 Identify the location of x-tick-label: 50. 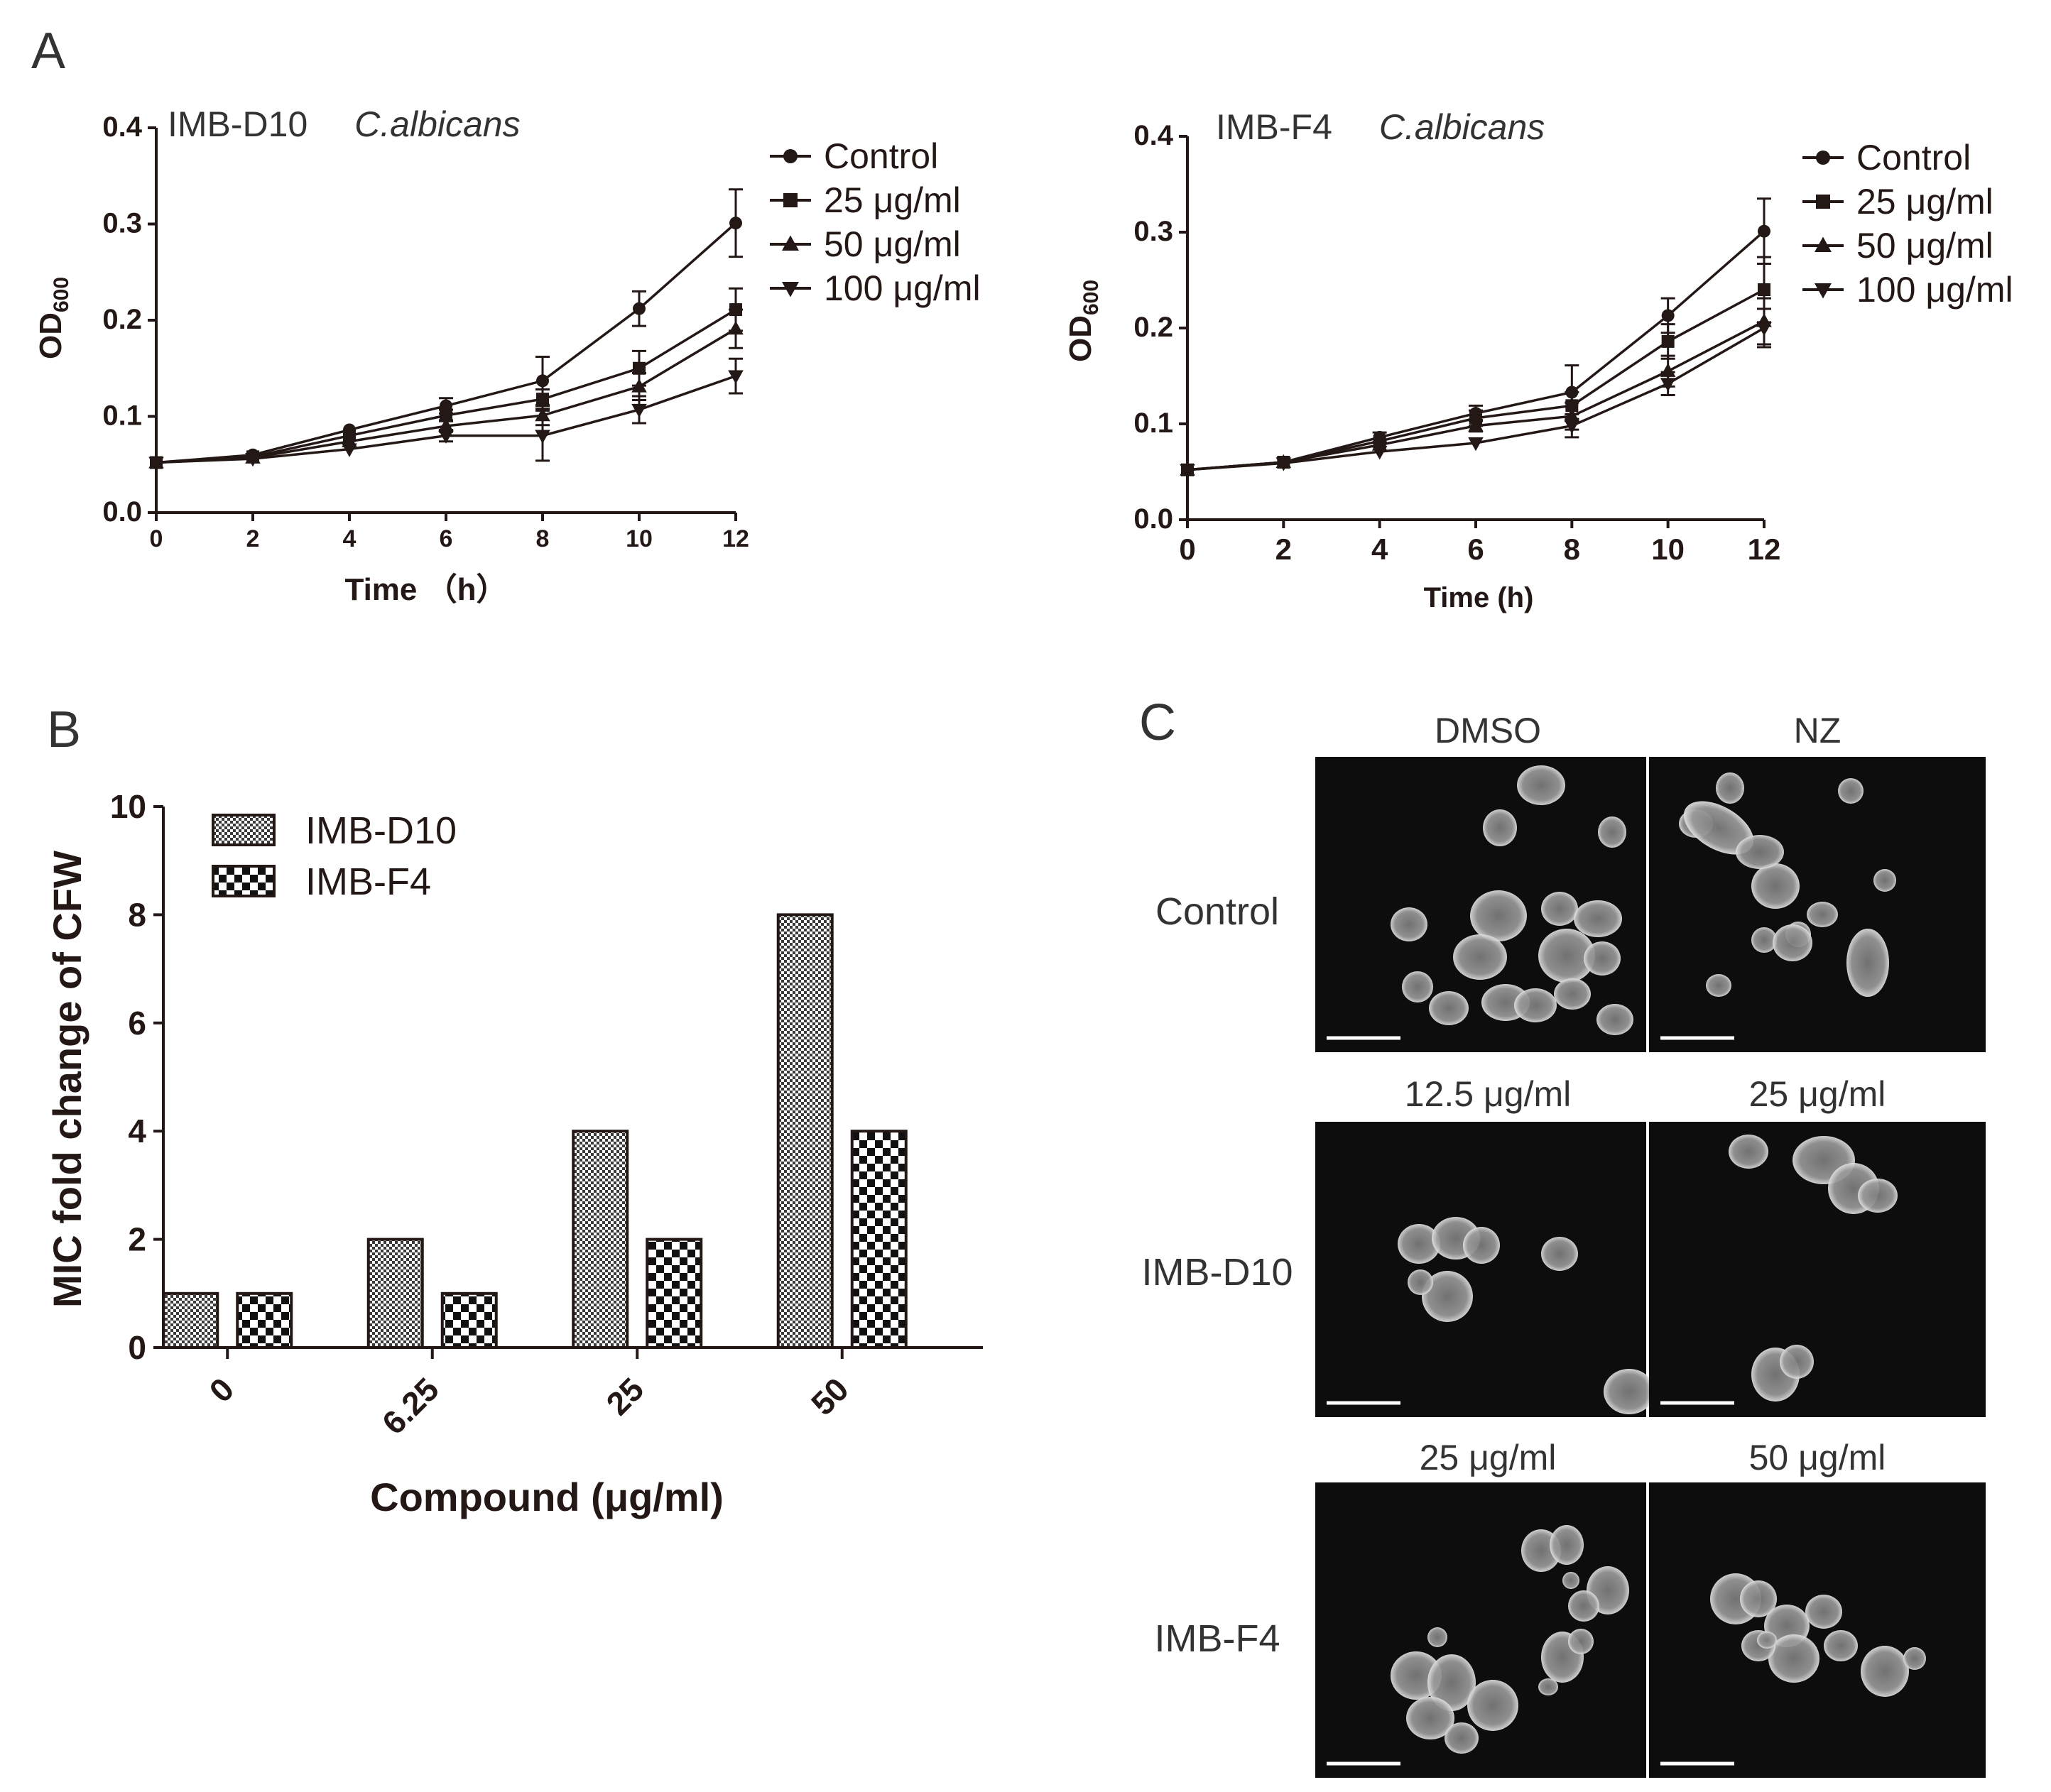
(830, 1396).